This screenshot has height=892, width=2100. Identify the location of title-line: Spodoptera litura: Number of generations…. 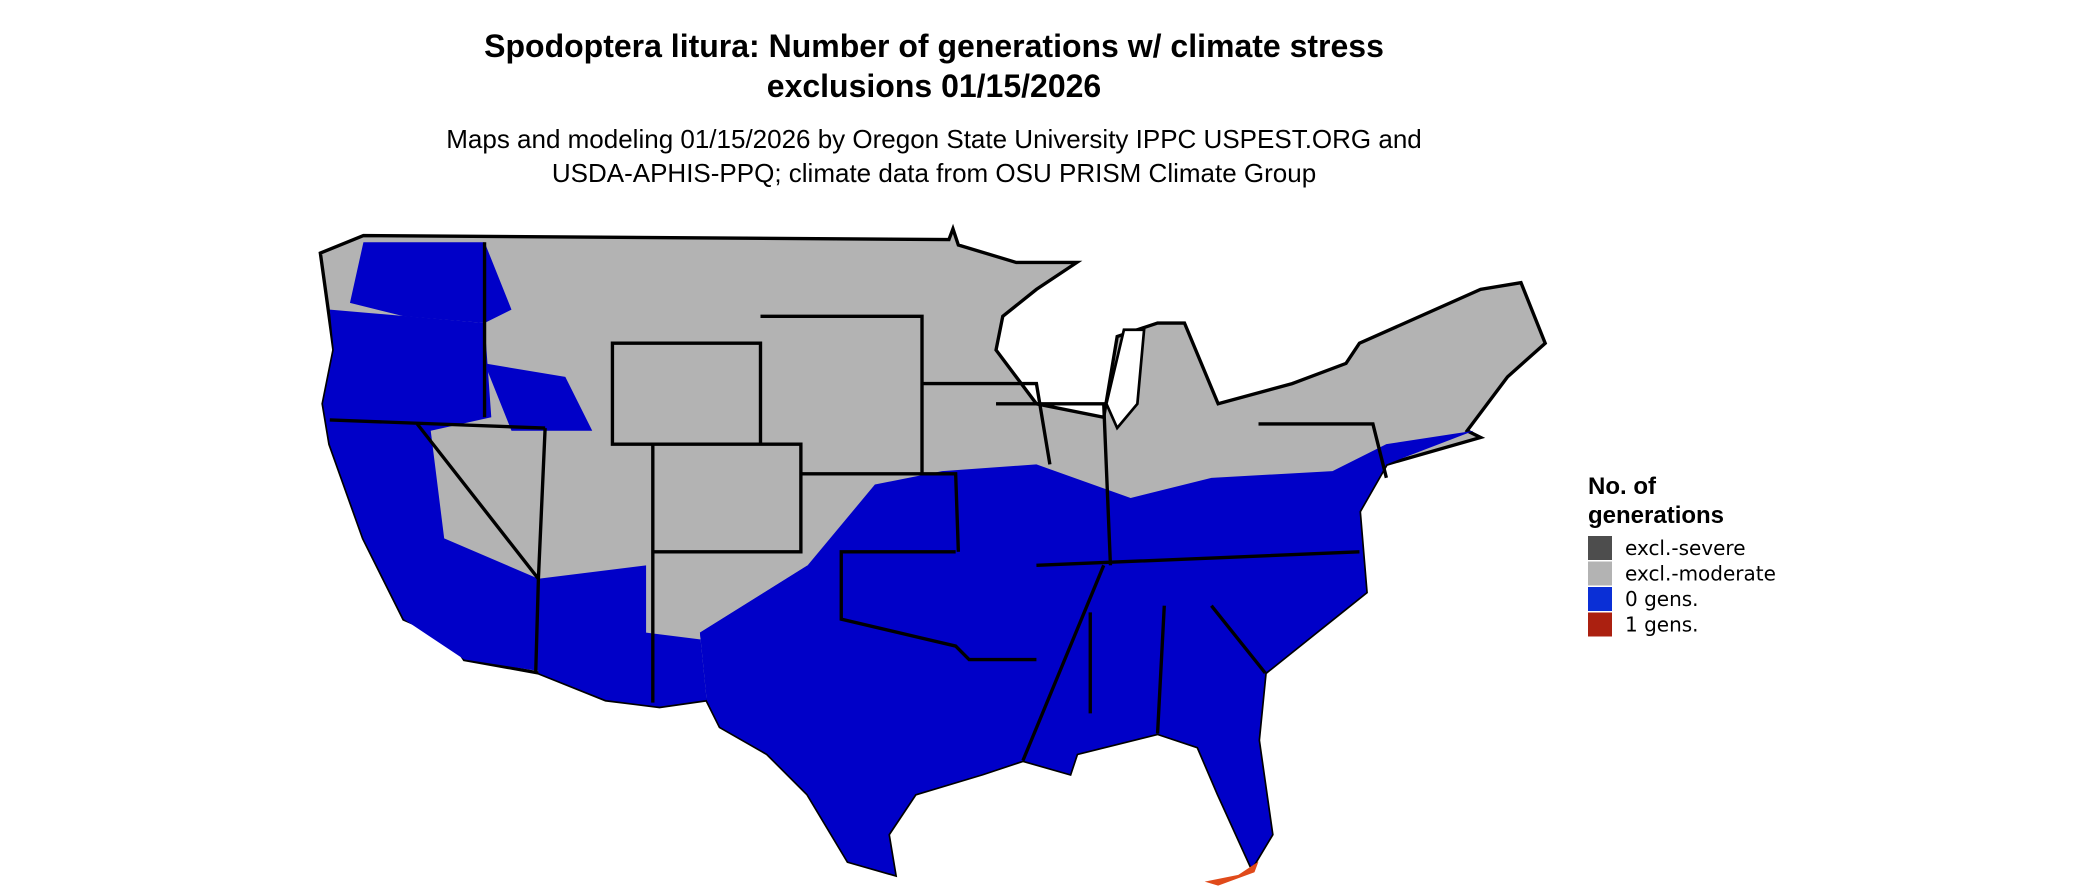
(934, 46).